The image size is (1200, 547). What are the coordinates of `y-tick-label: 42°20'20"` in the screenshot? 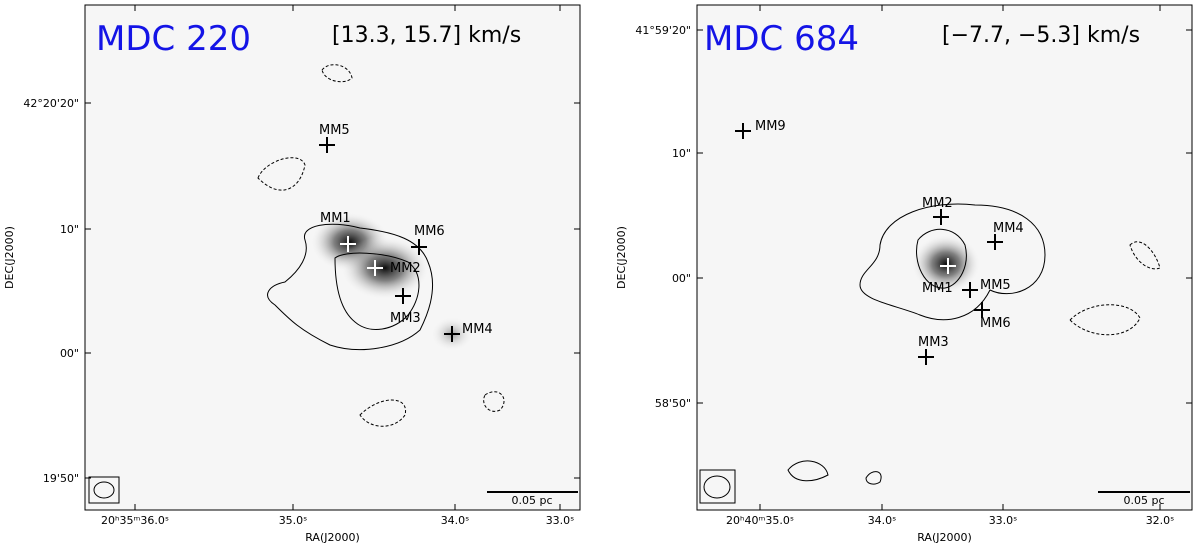 It's located at (51, 103).